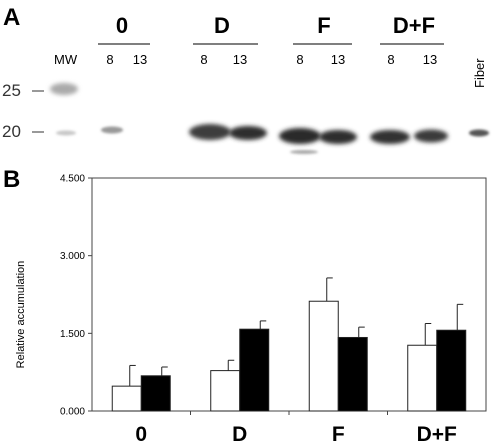 This screenshot has width=500, height=446. What do you see at coordinates (225, 40) in the screenshot?
I see `blot-group-d: D 8 13` at bounding box center [225, 40].